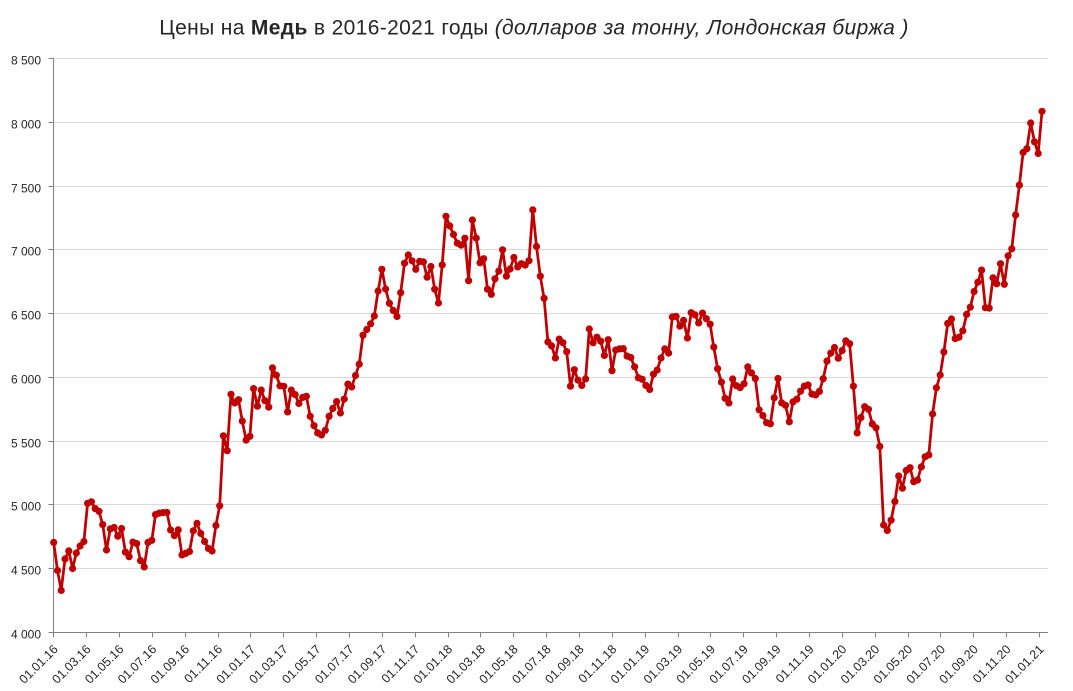 The height and width of the screenshot is (691, 1073). I want to click on svg-text: 8 000, so click(26, 124).